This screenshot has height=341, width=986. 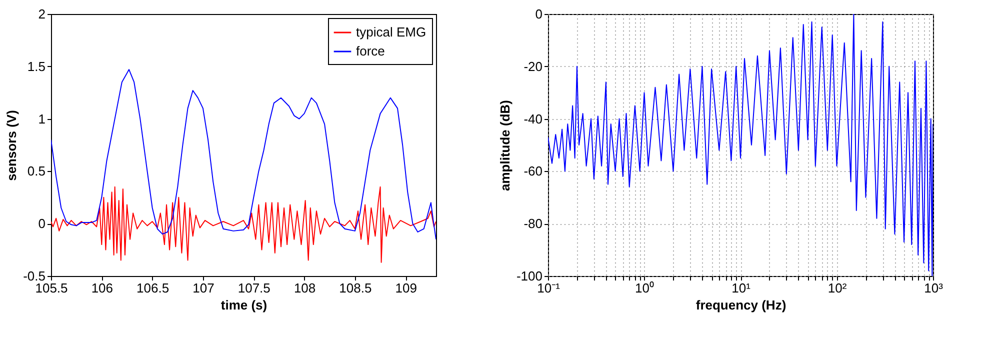 I want to click on y-tick-label: -100, so click(x=529, y=276).